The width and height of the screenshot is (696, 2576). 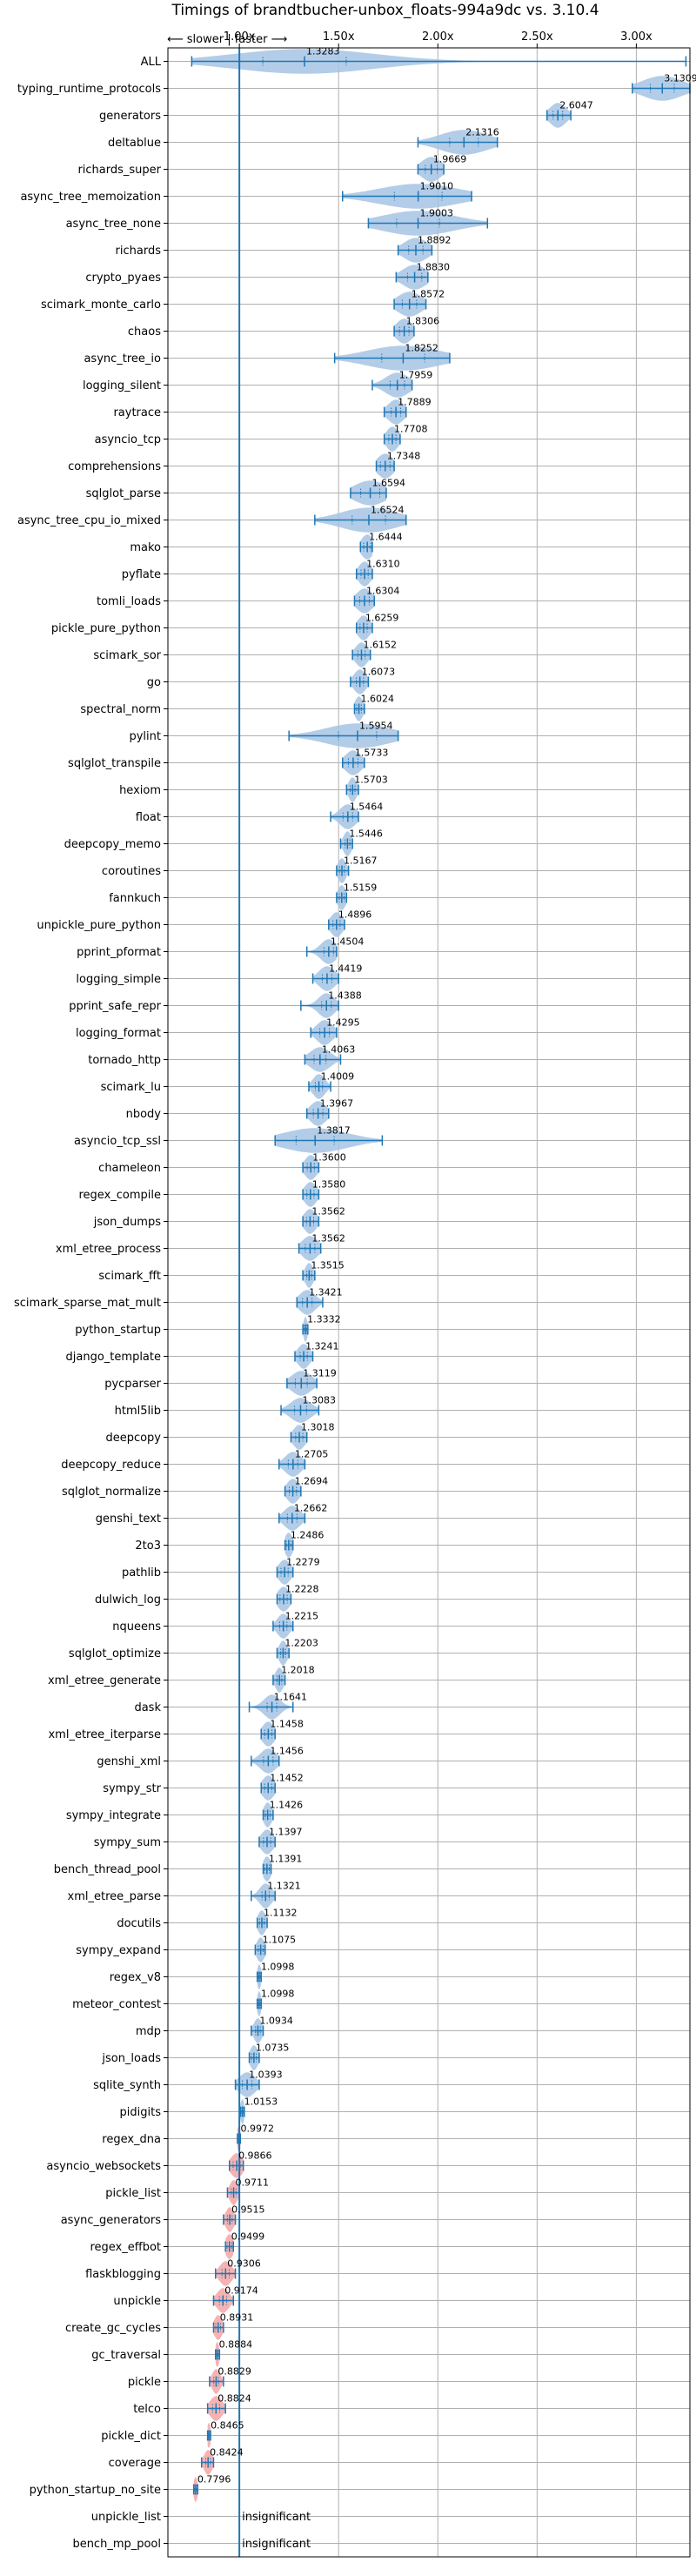 I want to click on value-label: 1.8892, so click(x=435, y=240).